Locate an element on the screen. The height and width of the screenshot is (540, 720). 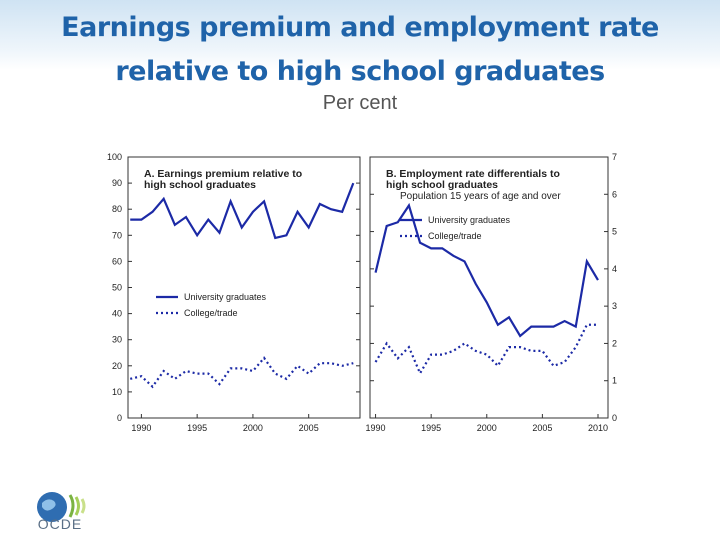
y-tick-label: 6 is located at coordinates (614, 194).